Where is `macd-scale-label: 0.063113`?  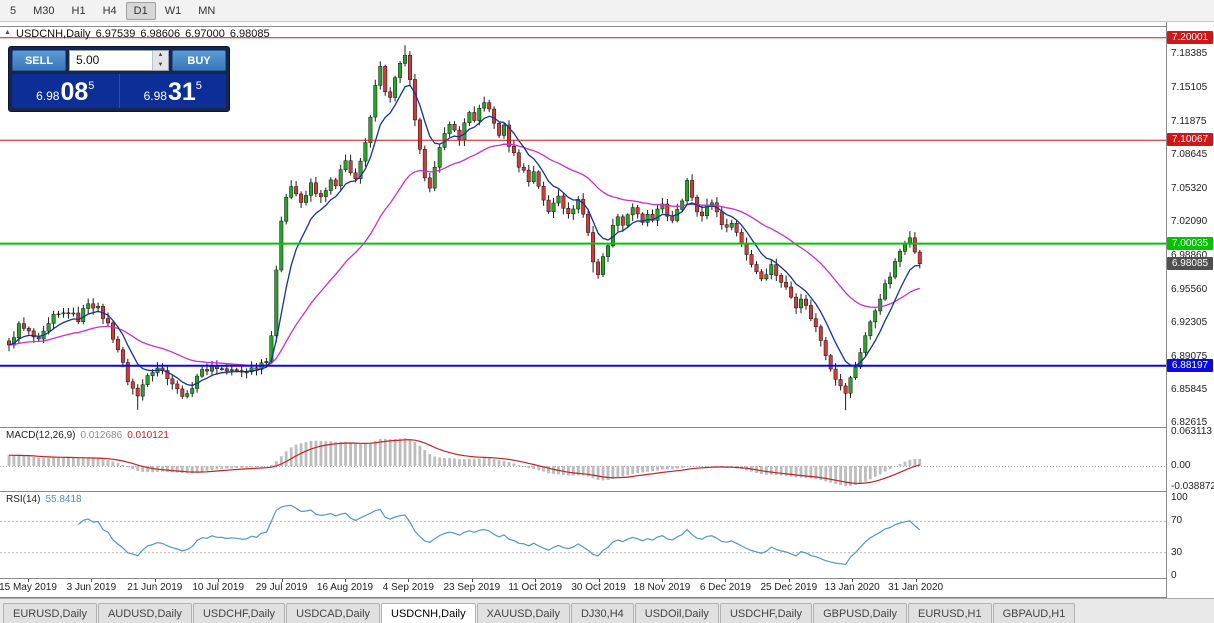
macd-scale-label: 0.063113 is located at coordinates (1191, 431).